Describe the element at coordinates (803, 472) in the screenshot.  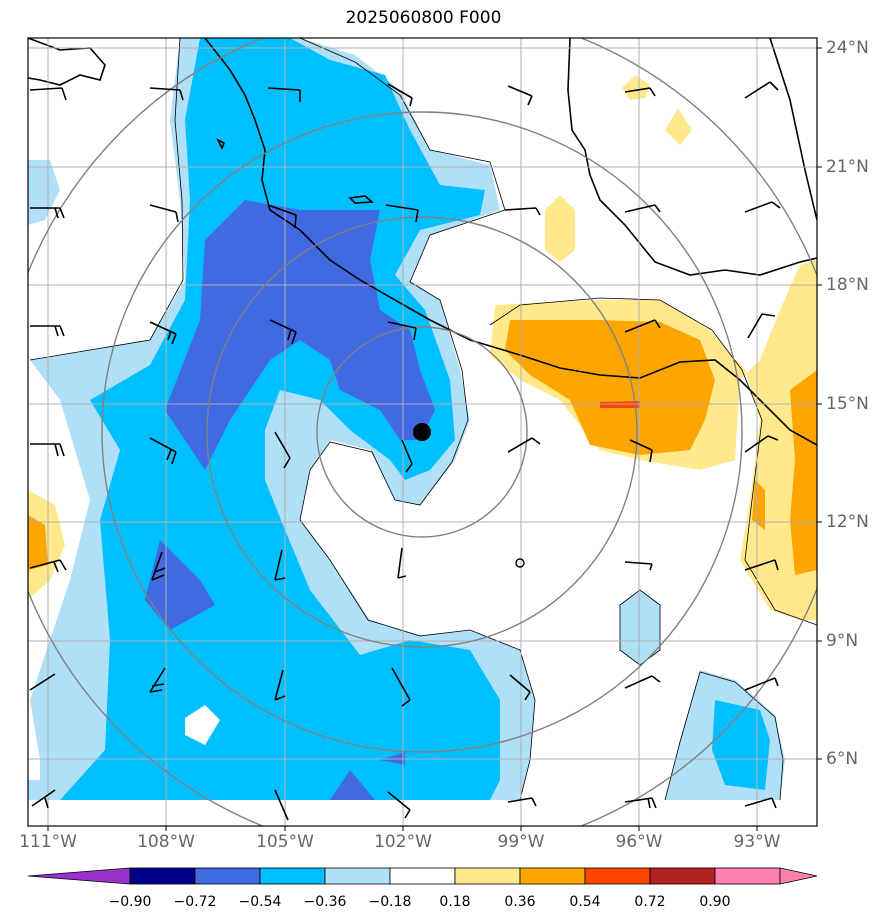
I see `shade-orange-far-east` at that location.